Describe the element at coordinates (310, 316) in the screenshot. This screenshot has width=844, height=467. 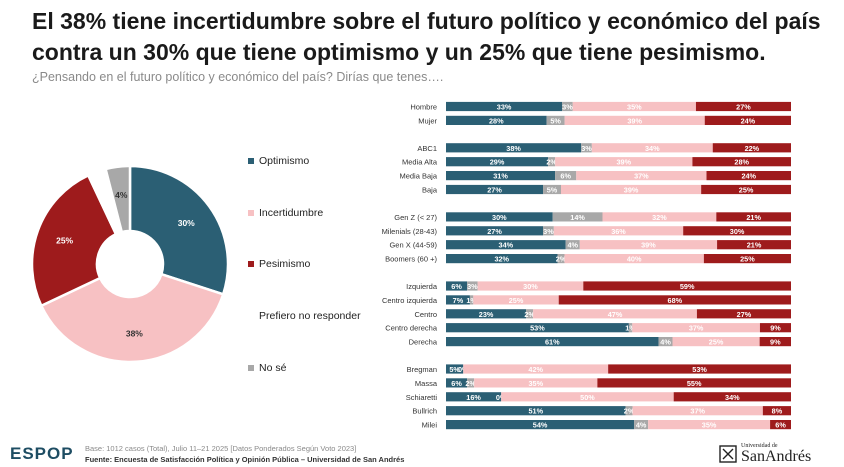
I see `legend-label-prefiero-no-responder: Prefiero no responder` at that location.